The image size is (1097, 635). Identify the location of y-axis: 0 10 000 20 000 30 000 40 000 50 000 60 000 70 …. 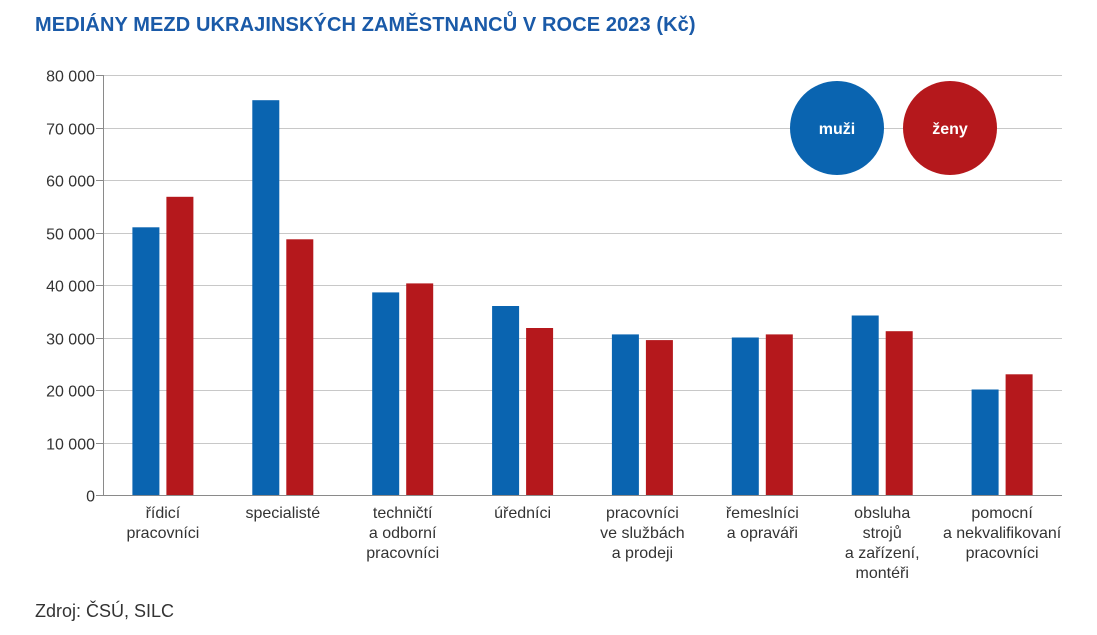
(75, 287).